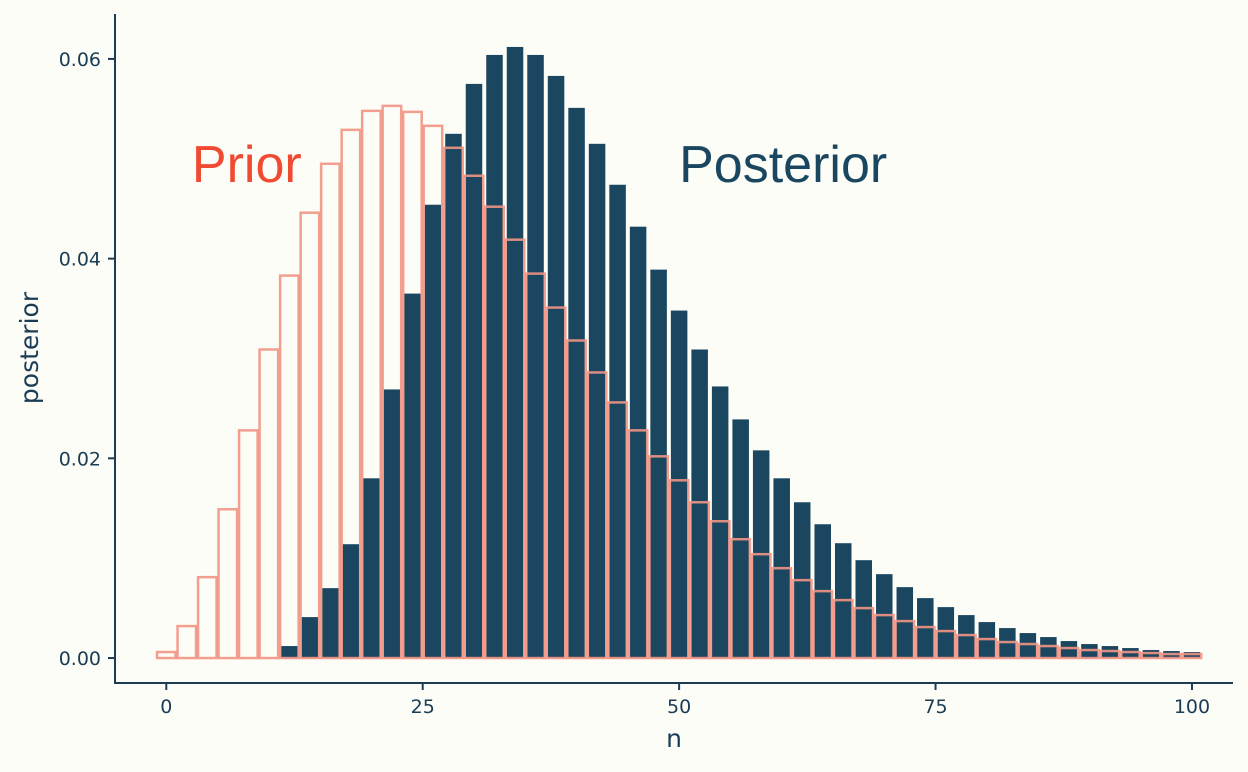 The height and width of the screenshot is (772, 1248). I want to click on x-tick-label: 0, so click(166, 707).